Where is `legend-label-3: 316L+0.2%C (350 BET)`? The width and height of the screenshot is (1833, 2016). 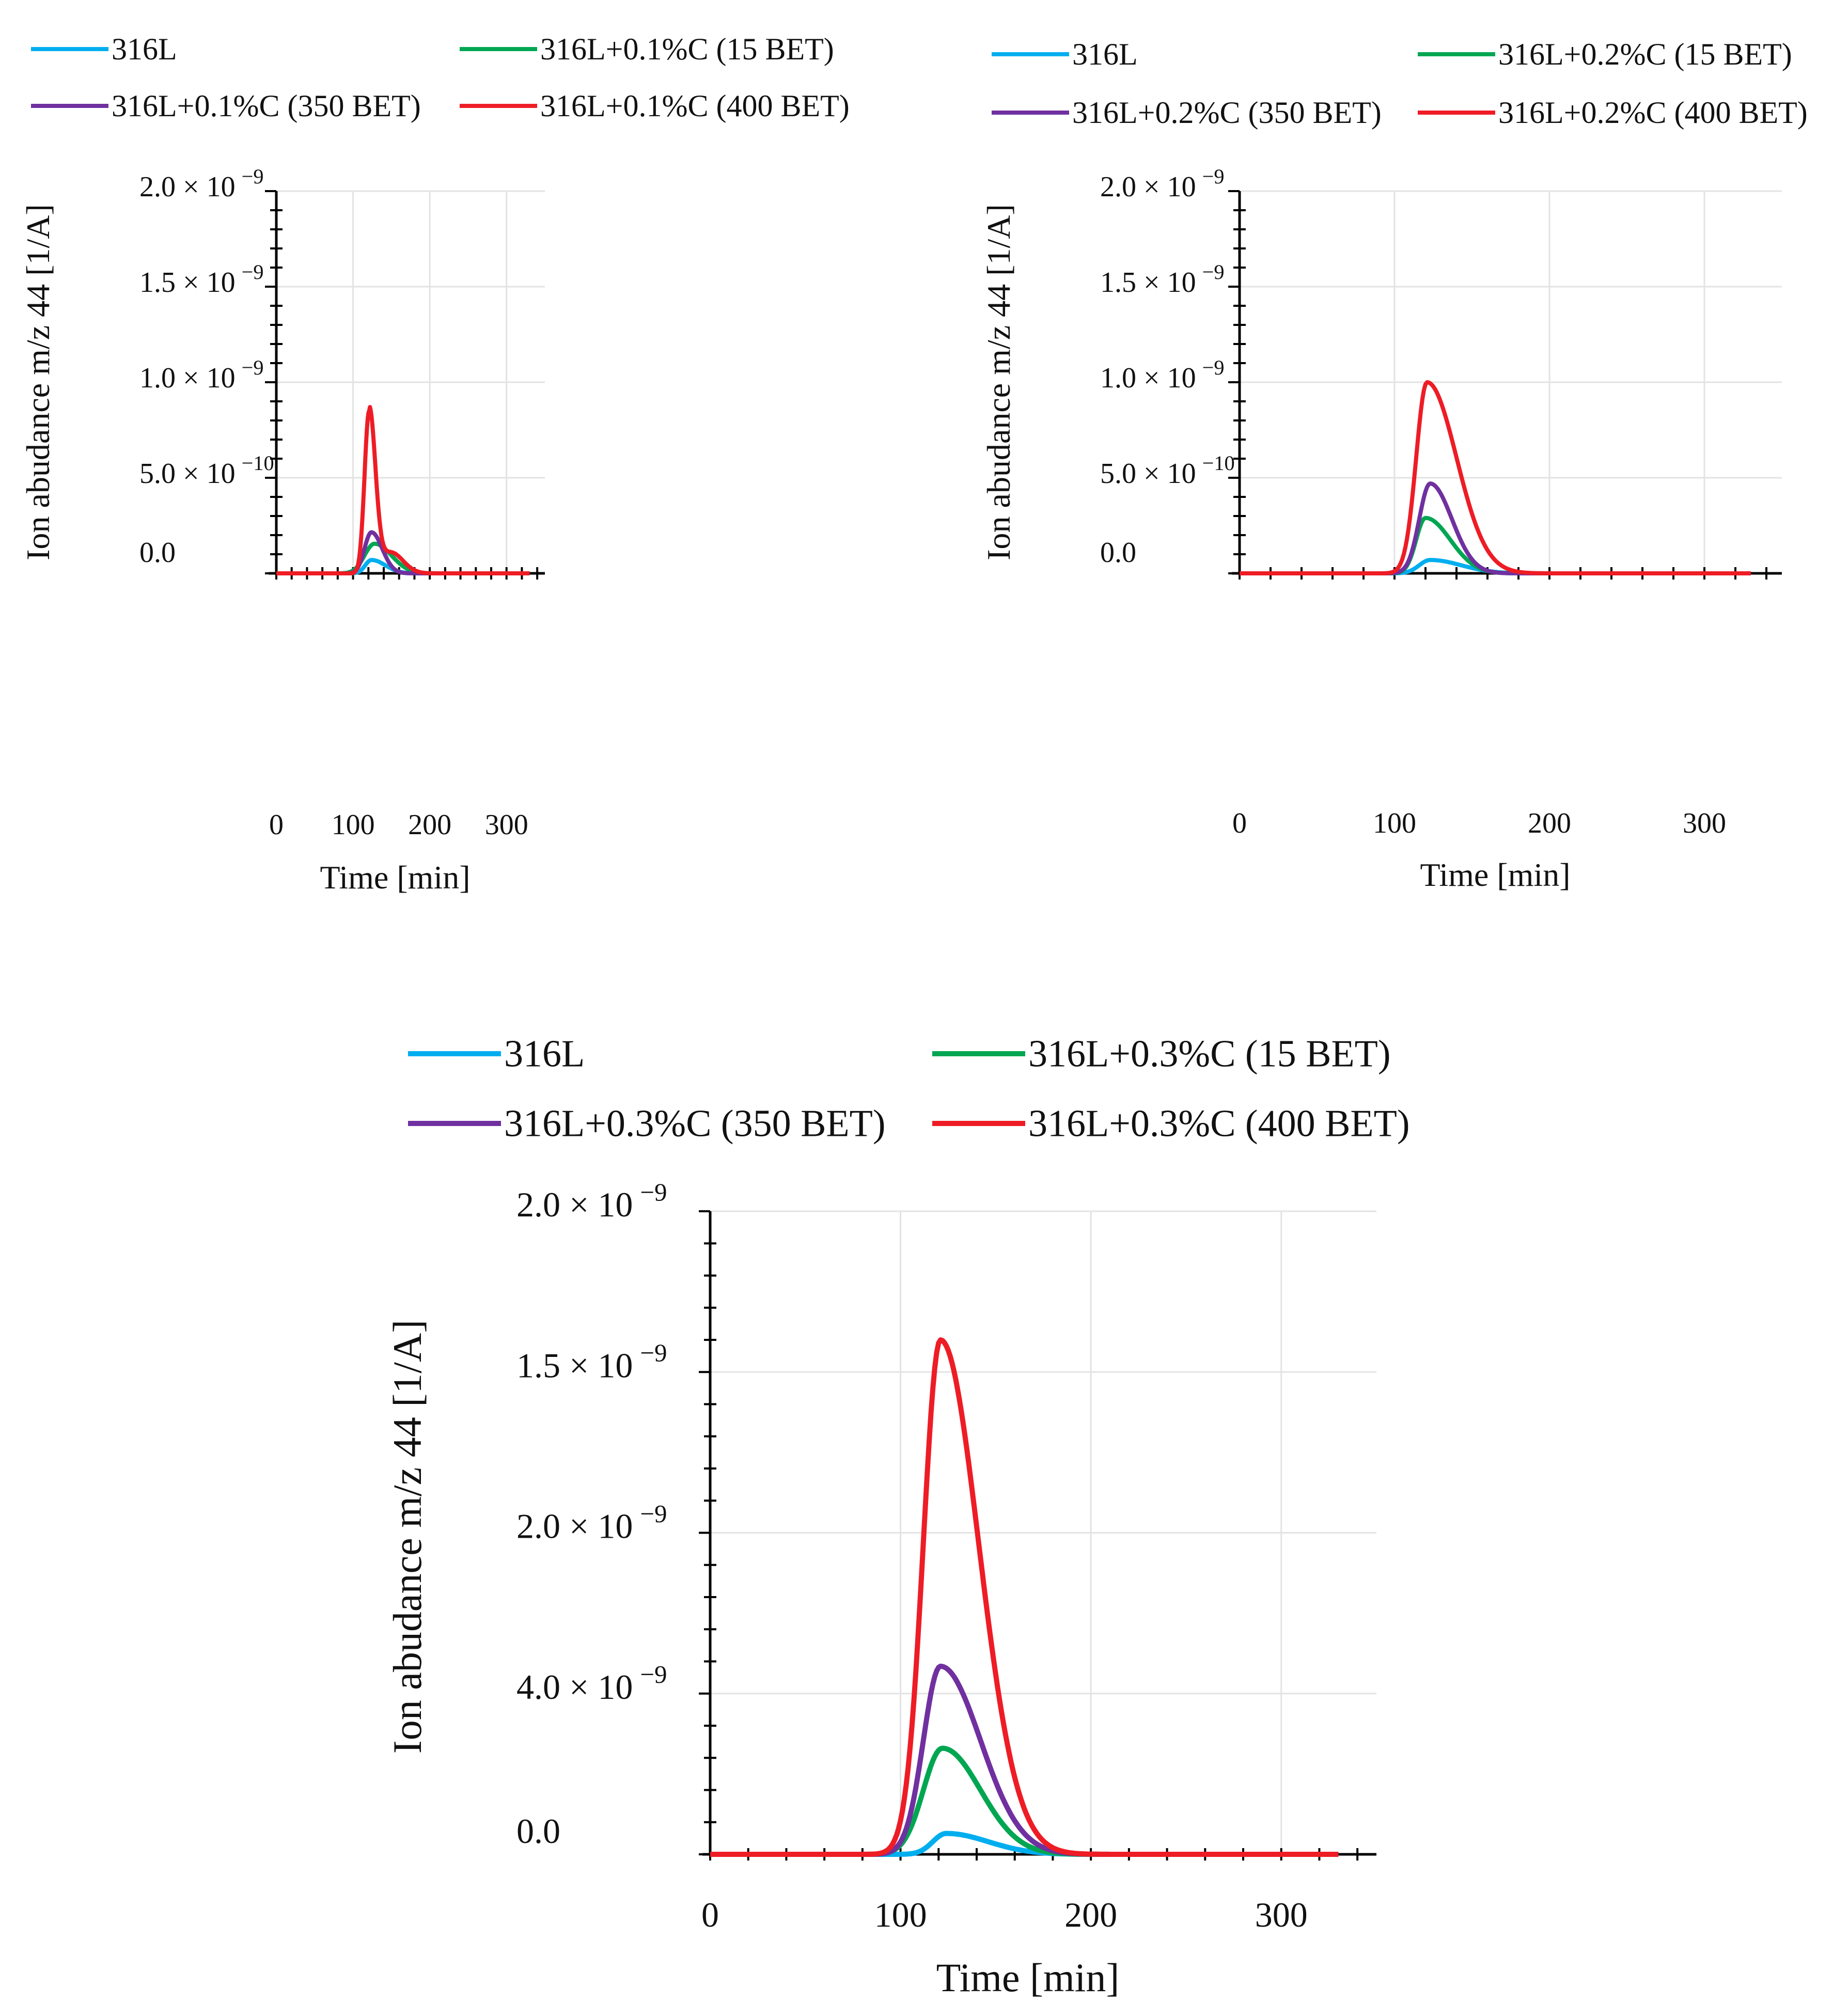 legend-label-3: 316L+0.2%C (350 BET) is located at coordinates (1227, 113).